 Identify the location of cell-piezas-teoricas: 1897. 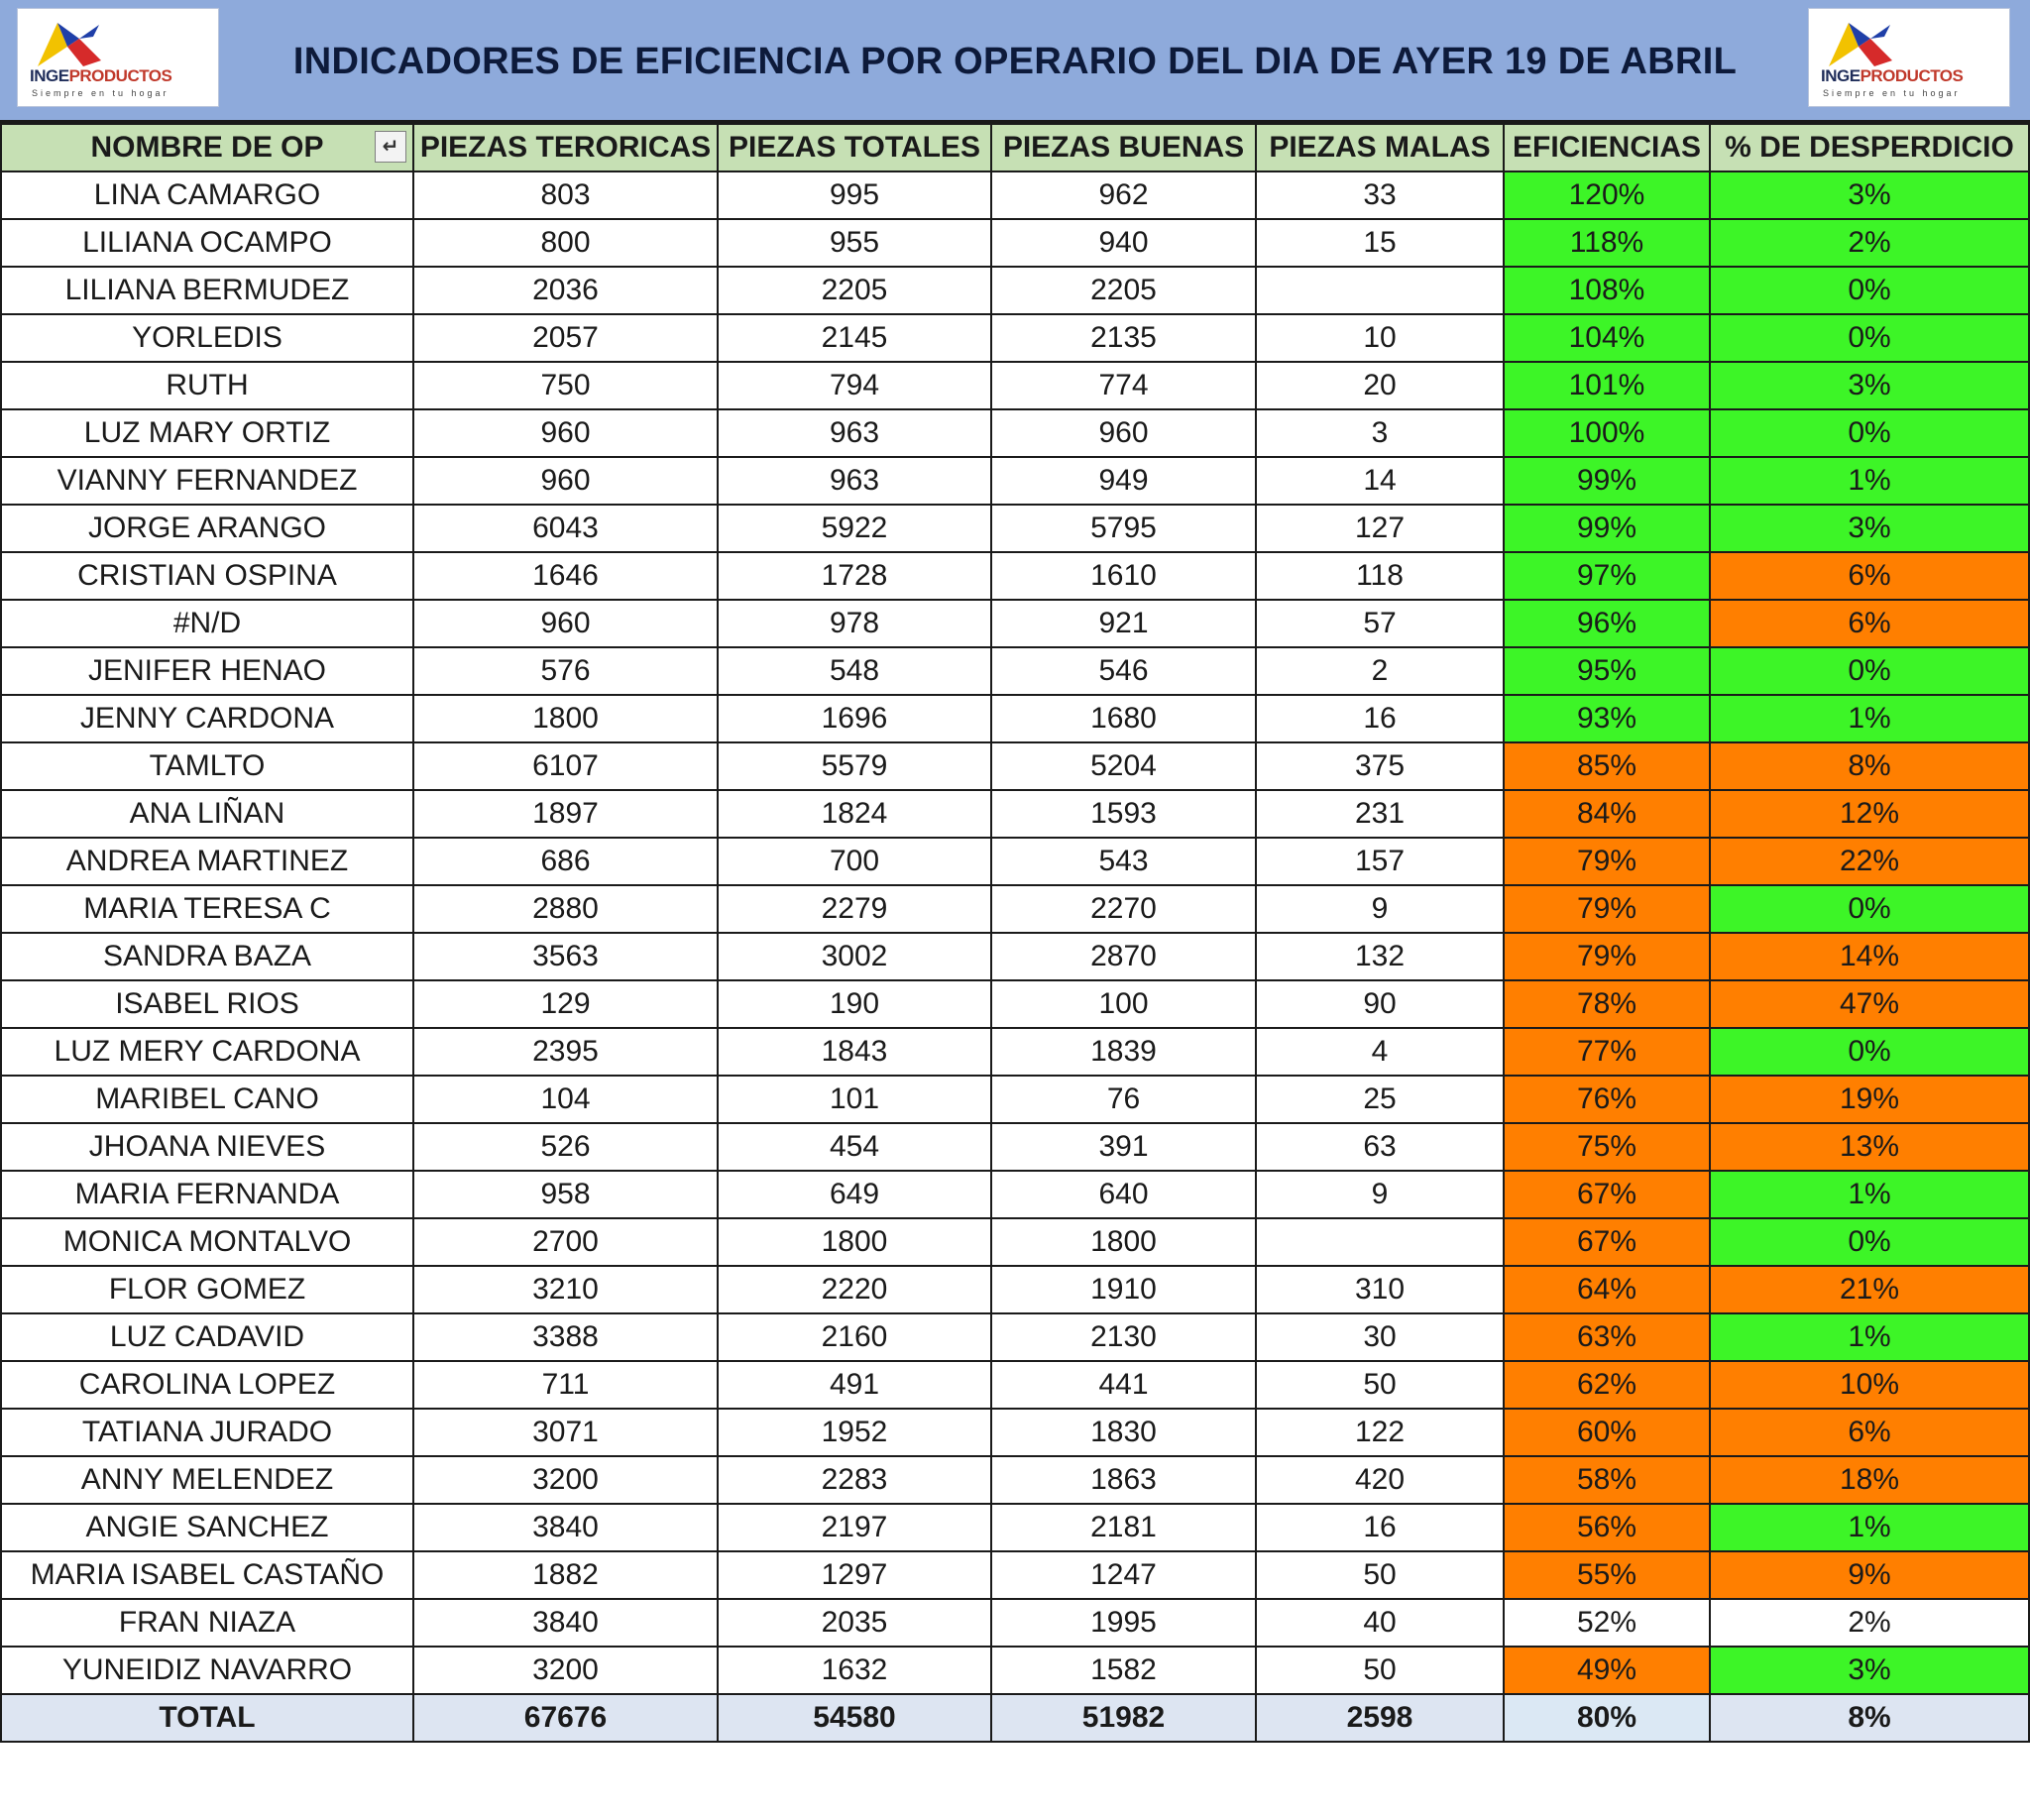
(565, 814).